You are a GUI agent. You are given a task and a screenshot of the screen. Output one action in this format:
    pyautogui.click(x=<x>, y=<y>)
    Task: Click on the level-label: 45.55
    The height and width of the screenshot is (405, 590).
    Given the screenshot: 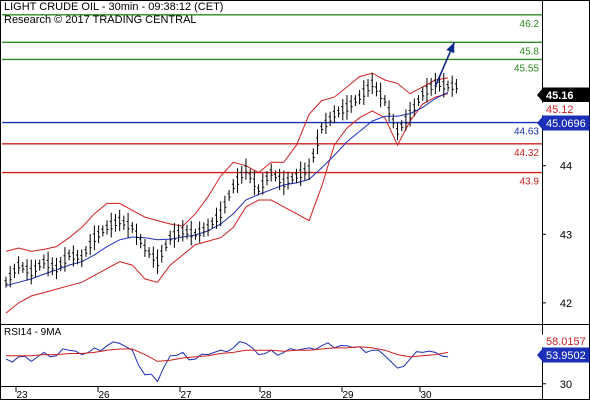 What is the action you would take?
    pyautogui.click(x=526, y=68)
    